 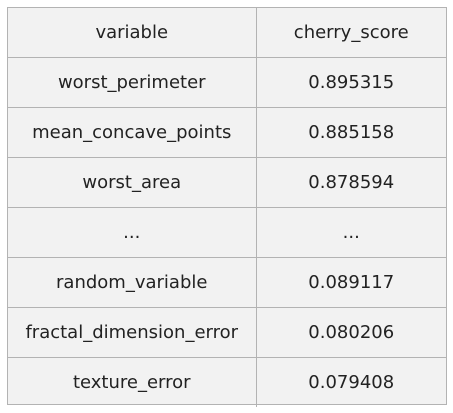 What do you see at coordinates (350, 332) in the screenshot?
I see `score-cell: 0.080206` at bounding box center [350, 332].